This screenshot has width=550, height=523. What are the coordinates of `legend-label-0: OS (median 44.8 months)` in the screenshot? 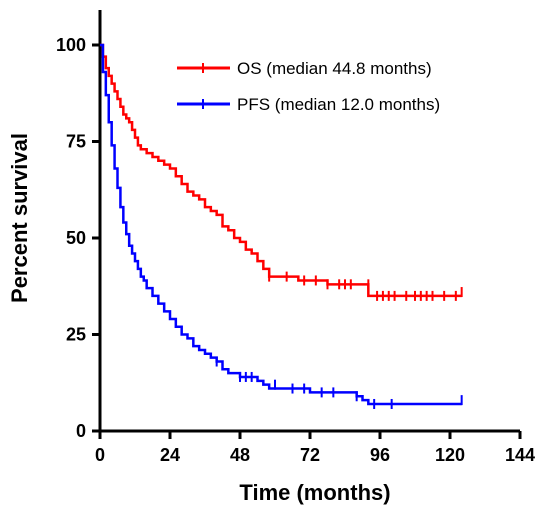 It's located at (334, 68).